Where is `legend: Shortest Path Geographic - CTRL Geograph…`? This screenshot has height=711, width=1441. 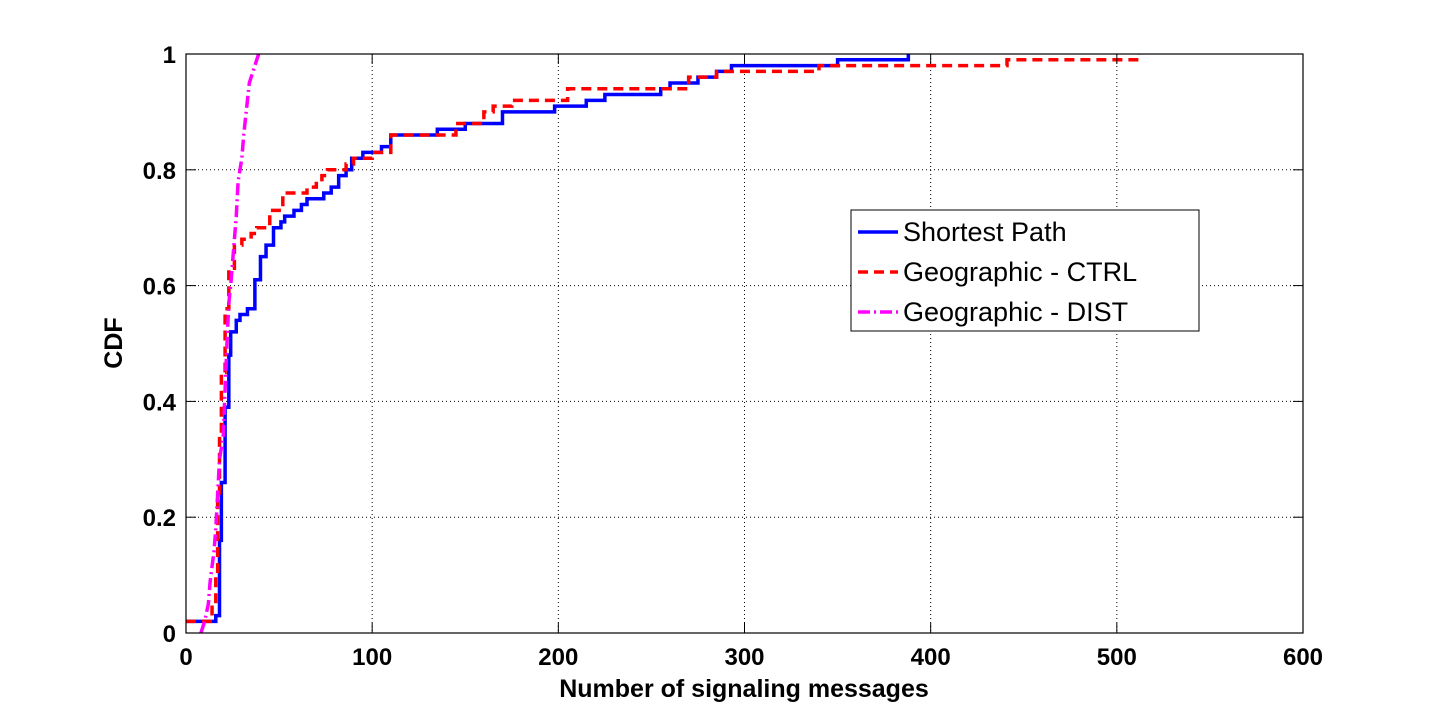 legend: Shortest Path Geographic - CTRL Geograph… is located at coordinates (1025, 270).